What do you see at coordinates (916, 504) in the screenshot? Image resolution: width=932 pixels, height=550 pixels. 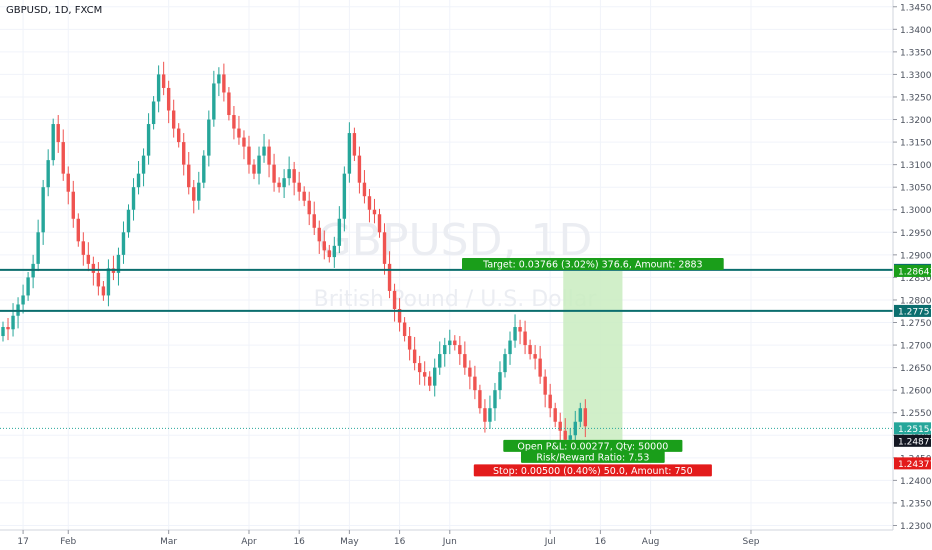 I see `y-tick-label: 1.23500` at bounding box center [916, 504].